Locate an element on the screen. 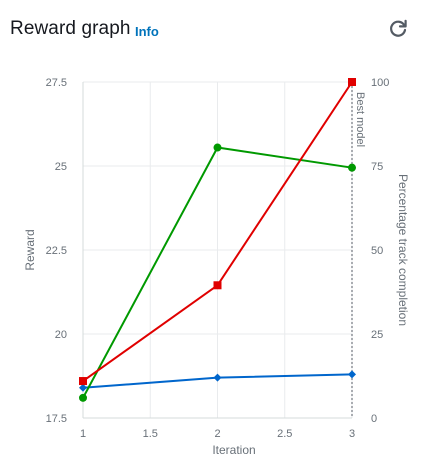  y2-tick-label: 0 is located at coordinates (374, 419).